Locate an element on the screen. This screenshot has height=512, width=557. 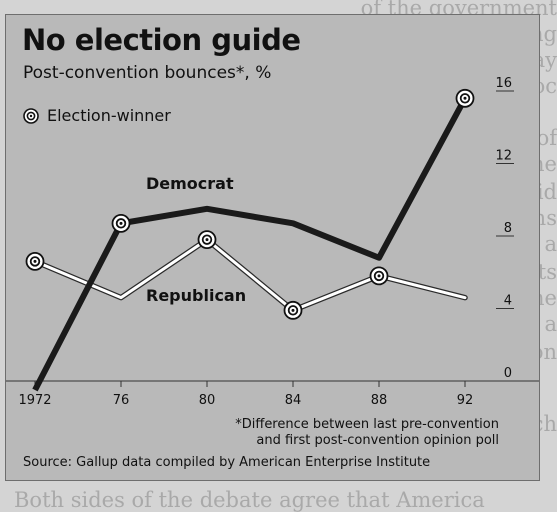
legend: Election-winner is located at coordinates (97, 115).